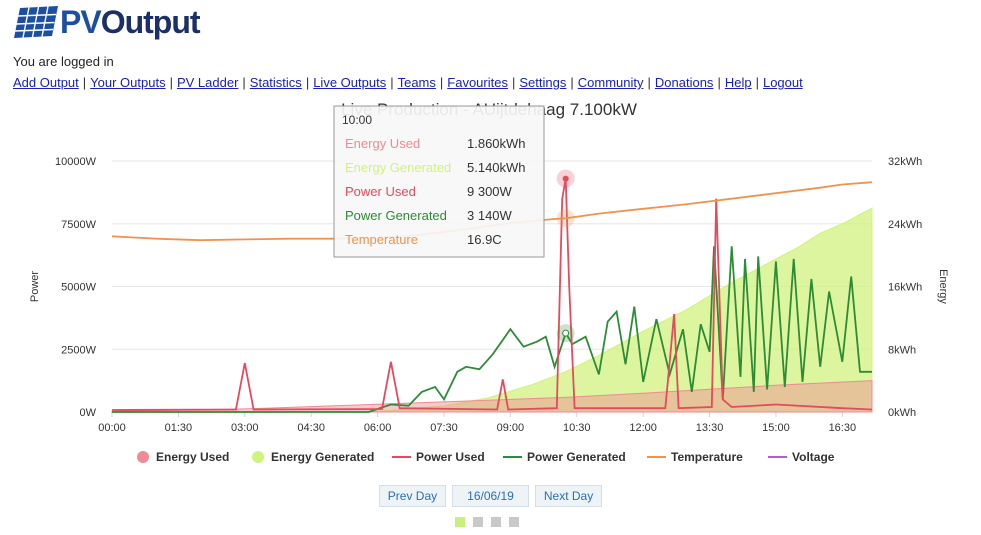  Describe the element at coordinates (710, 428) in the screenshot. I see `x-tick-label: 13:30` at that location.